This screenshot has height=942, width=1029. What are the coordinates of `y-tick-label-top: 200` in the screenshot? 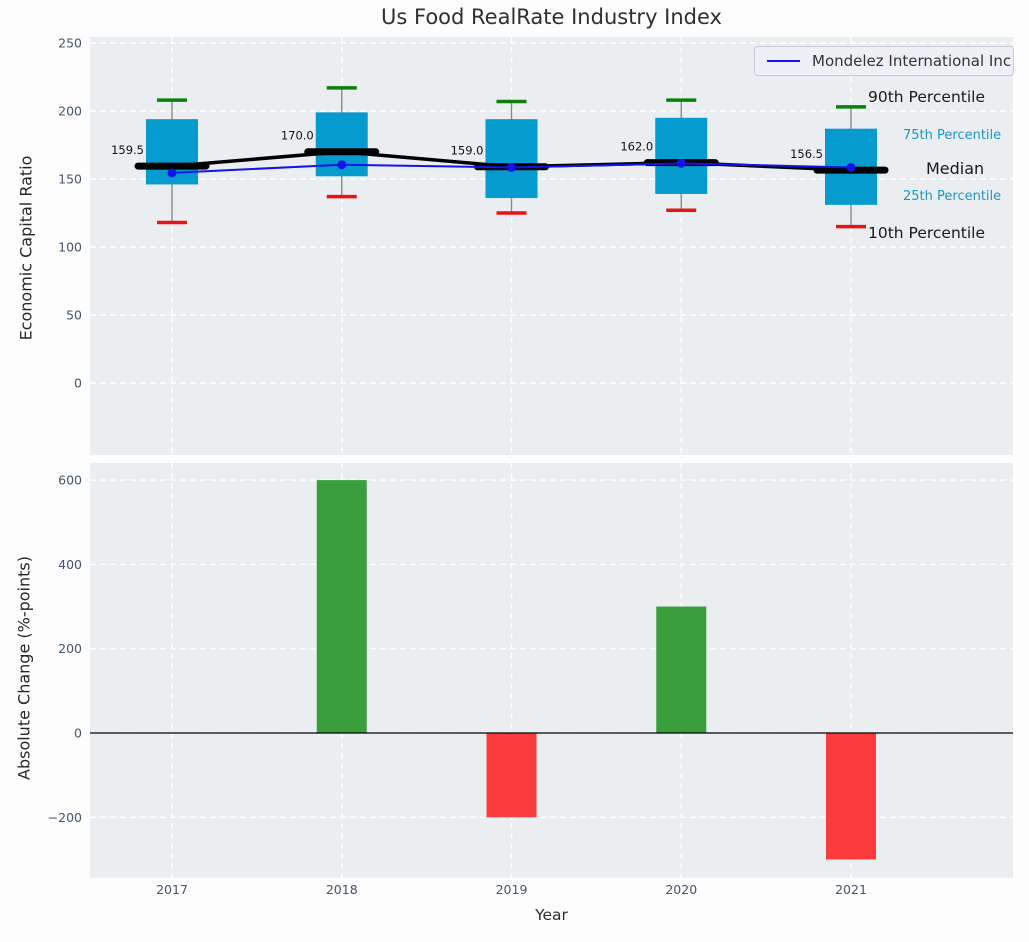 It's located at (70, 111).